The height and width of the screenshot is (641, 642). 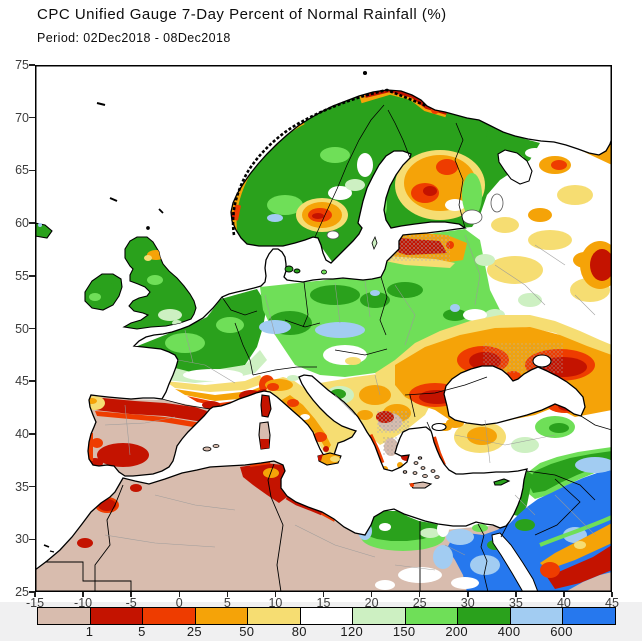 I want to click on corsica, so click(x=266, y=406).